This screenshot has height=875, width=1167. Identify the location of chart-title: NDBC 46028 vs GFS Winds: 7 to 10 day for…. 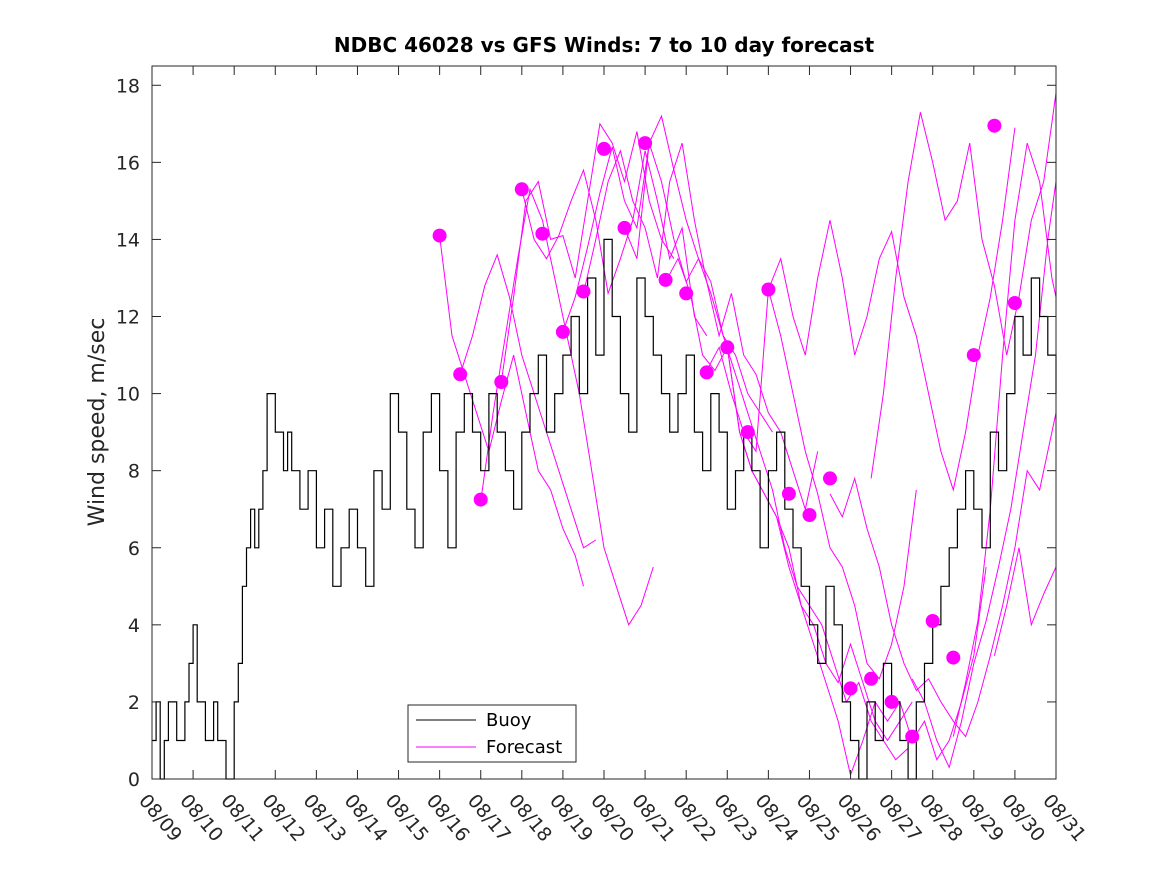
(604, 45).